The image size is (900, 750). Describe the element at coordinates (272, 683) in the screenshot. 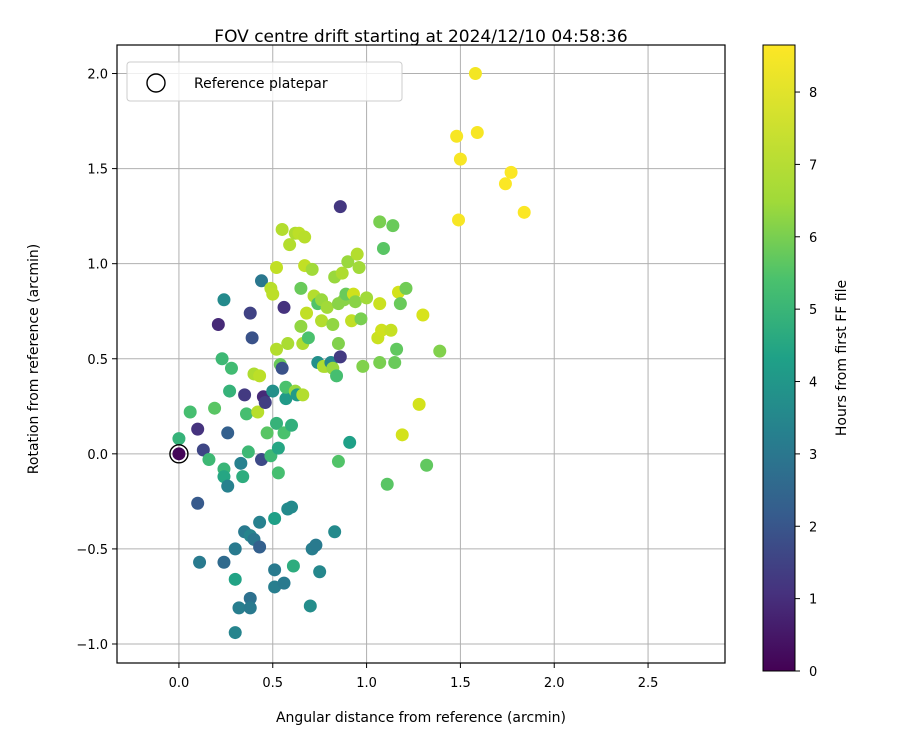

I see `x-tick-label: 0.5` at that location.